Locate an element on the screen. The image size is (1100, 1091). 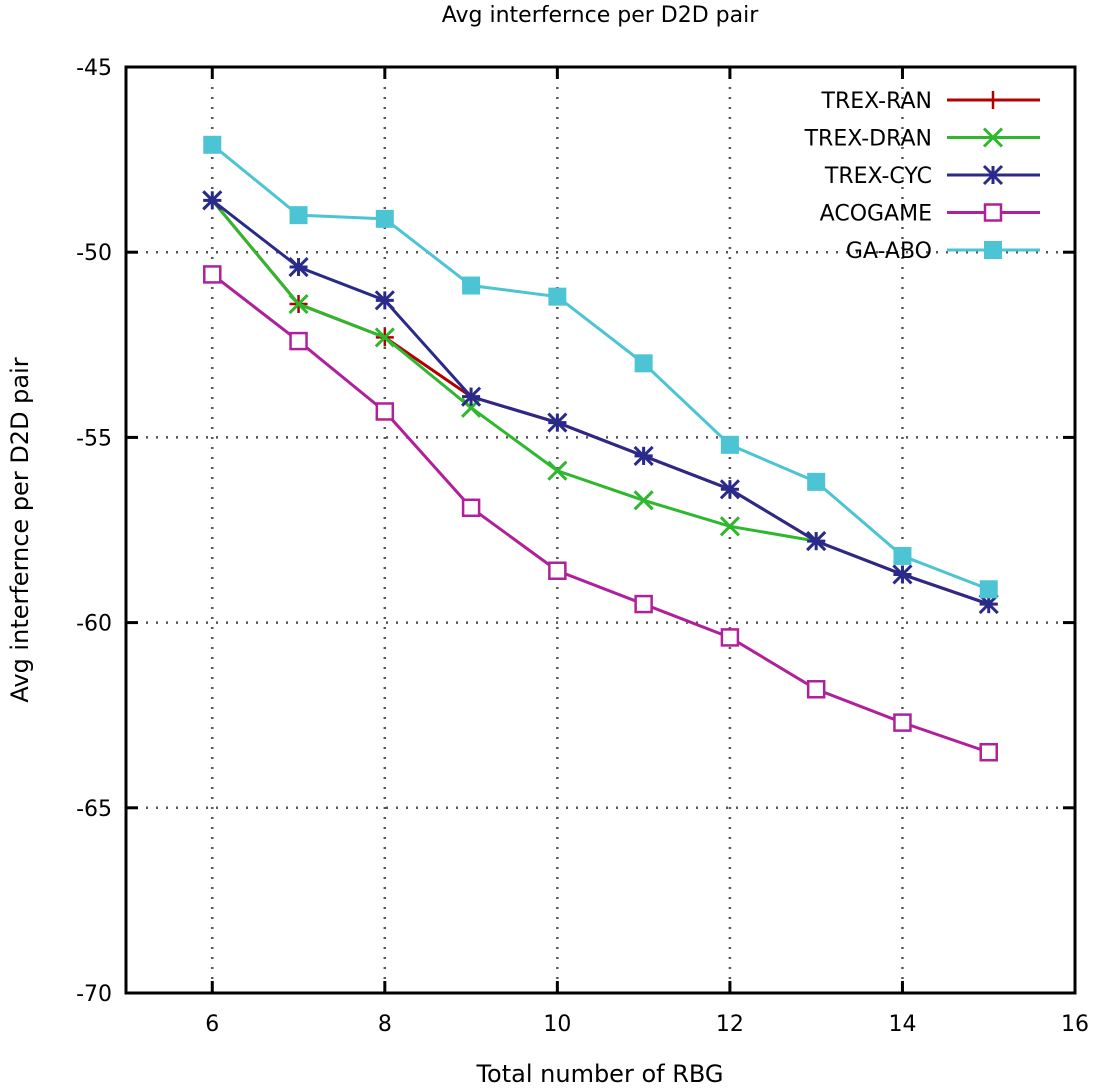
legend-entry: ACOGAME is located at coordinates (930, 214).